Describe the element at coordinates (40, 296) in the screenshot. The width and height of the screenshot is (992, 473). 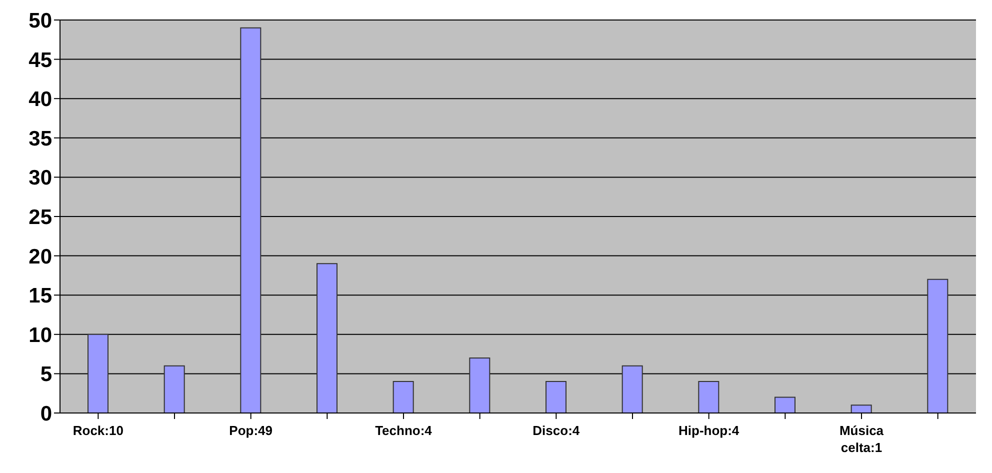
I see `y-tick-label: 15` at that location.